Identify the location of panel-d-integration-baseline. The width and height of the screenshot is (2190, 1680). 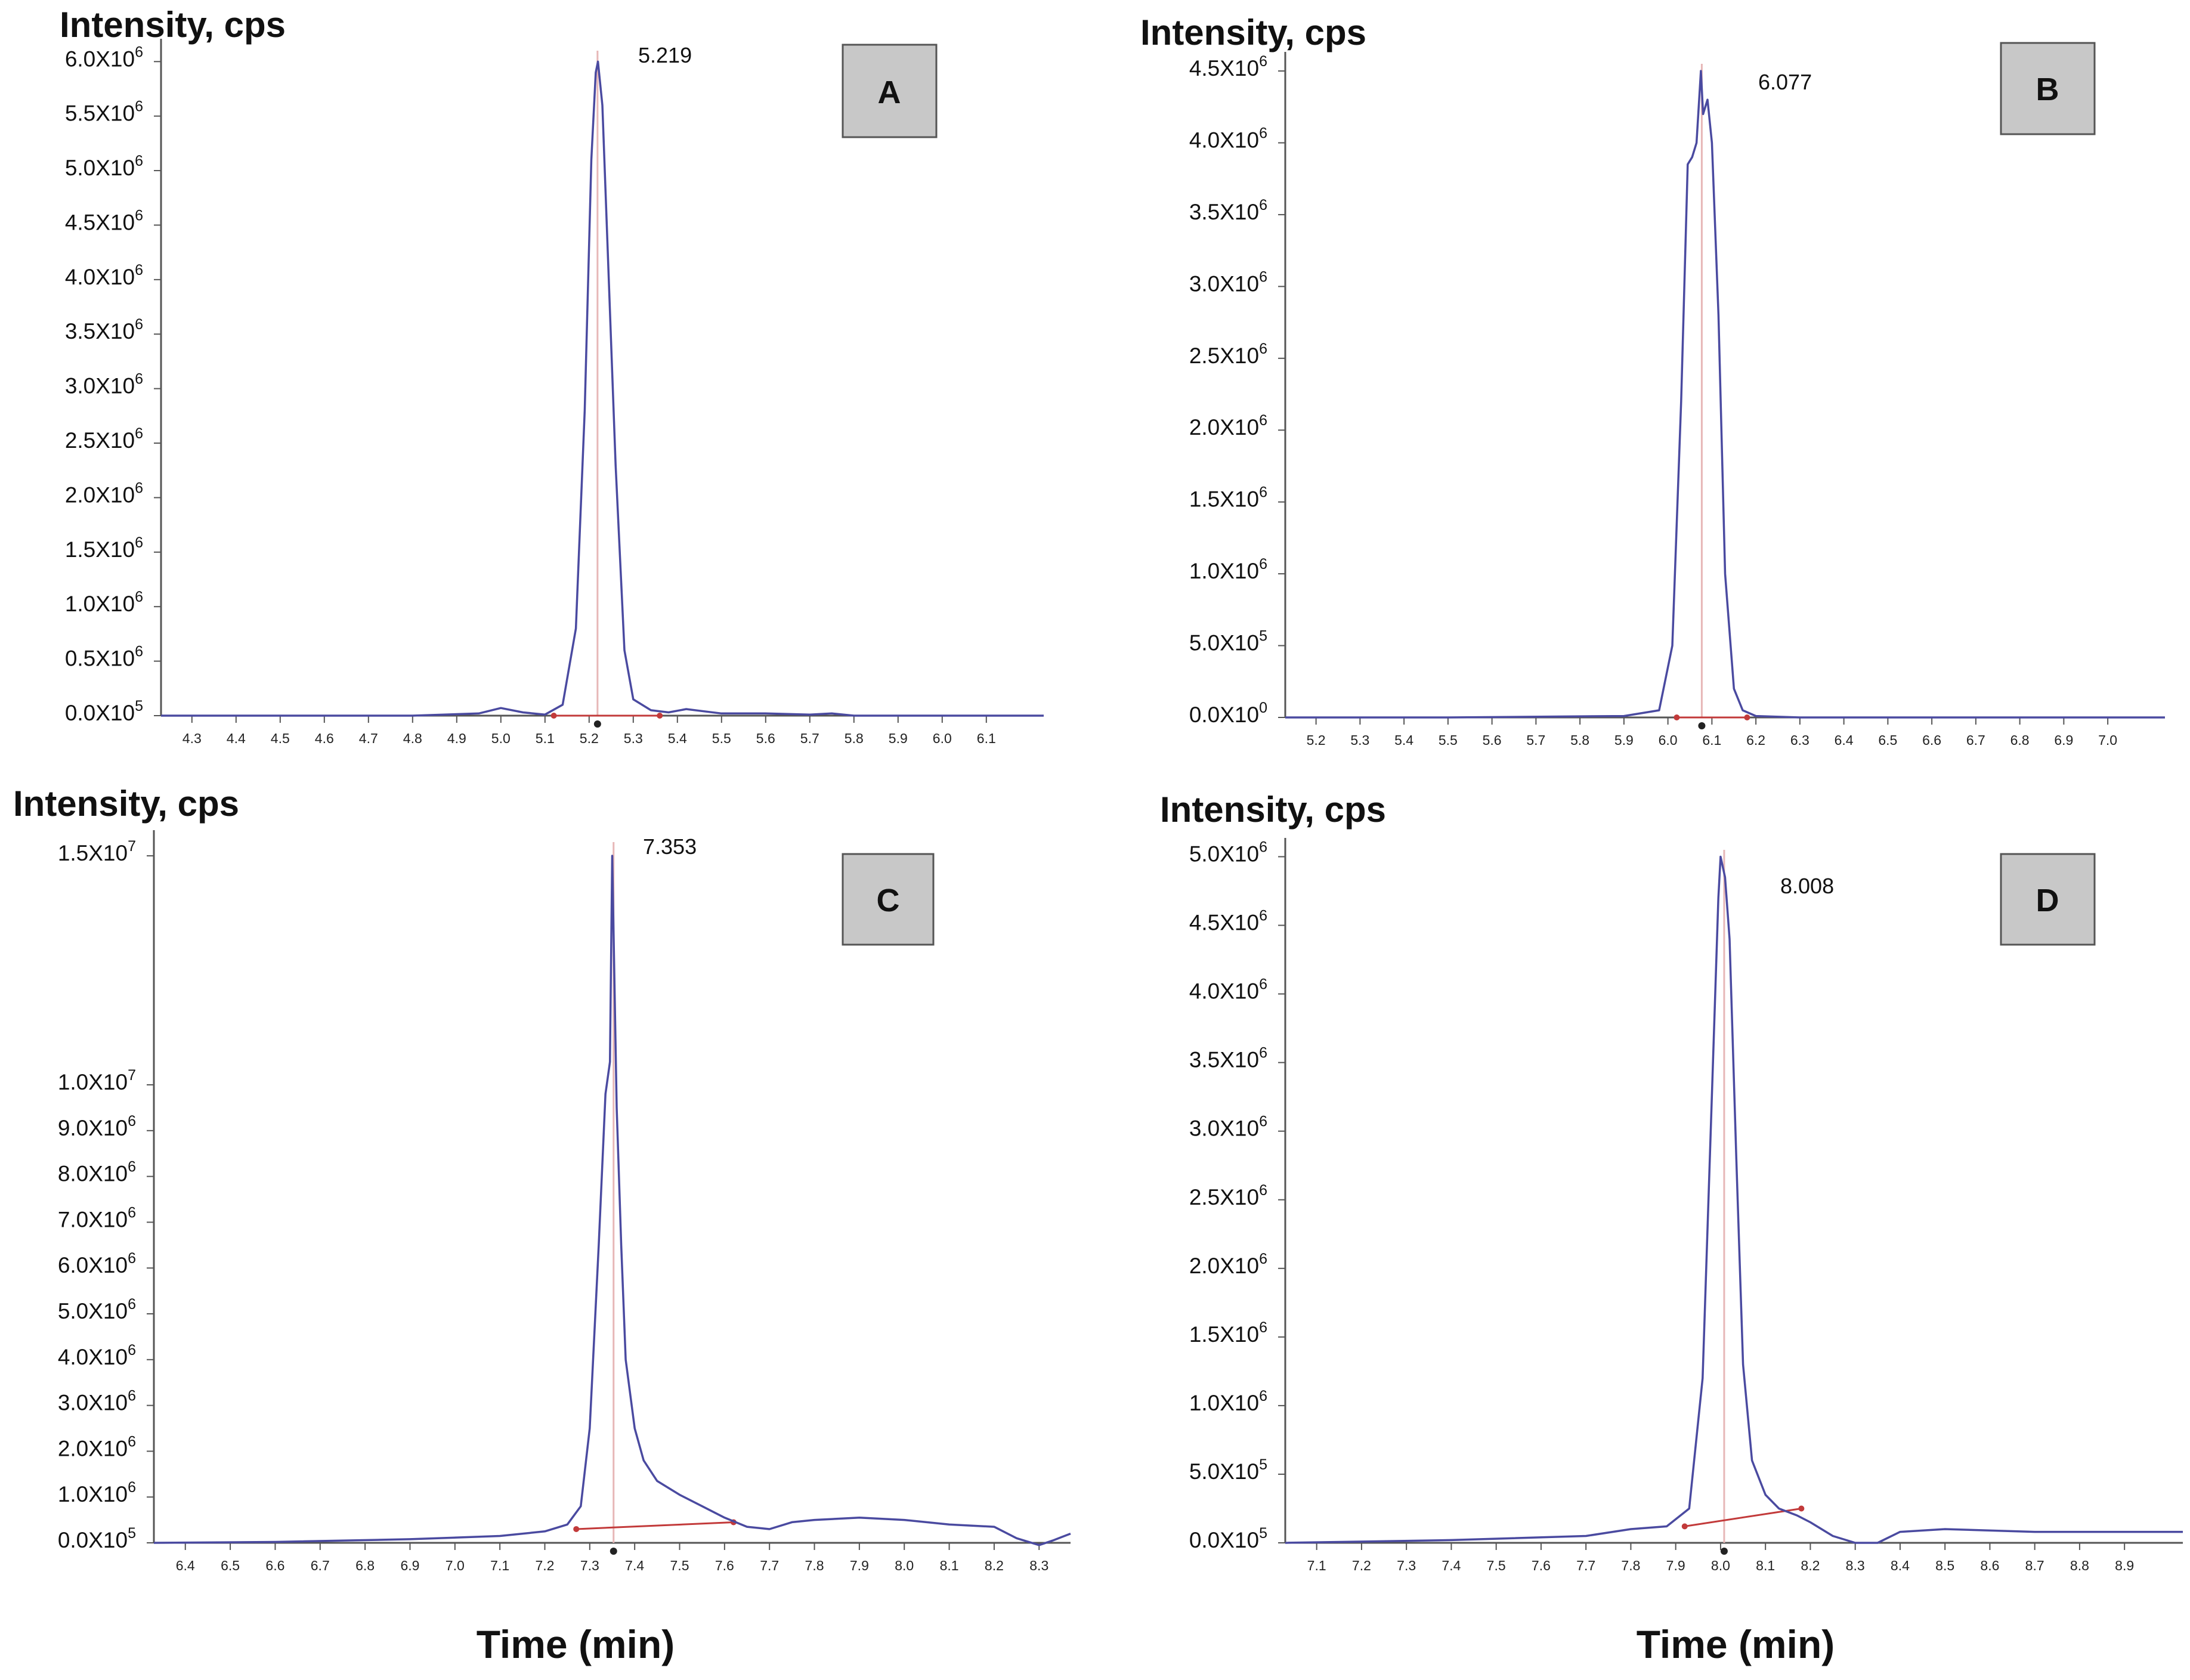
(1743, 1517).